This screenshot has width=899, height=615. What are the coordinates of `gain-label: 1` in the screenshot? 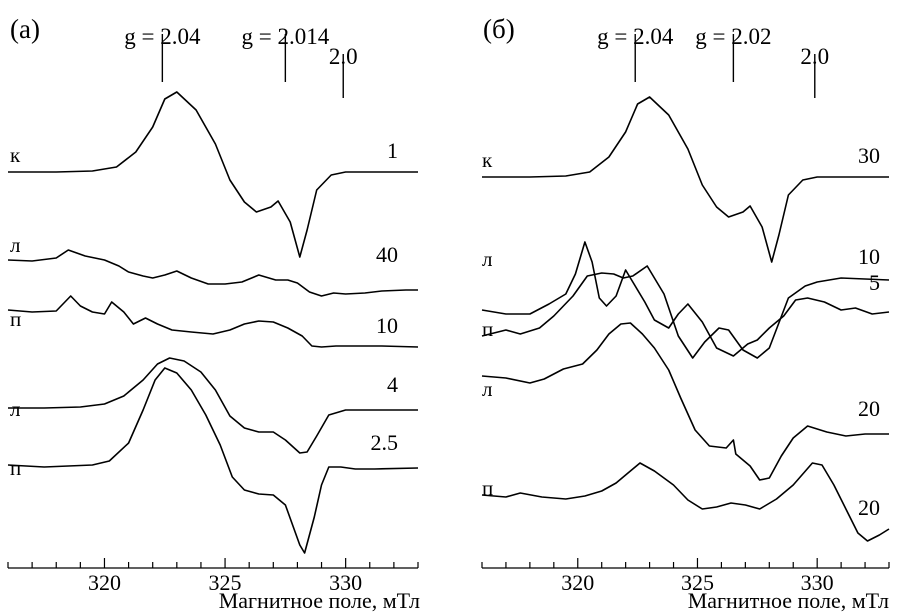 It's located at (392, 150).